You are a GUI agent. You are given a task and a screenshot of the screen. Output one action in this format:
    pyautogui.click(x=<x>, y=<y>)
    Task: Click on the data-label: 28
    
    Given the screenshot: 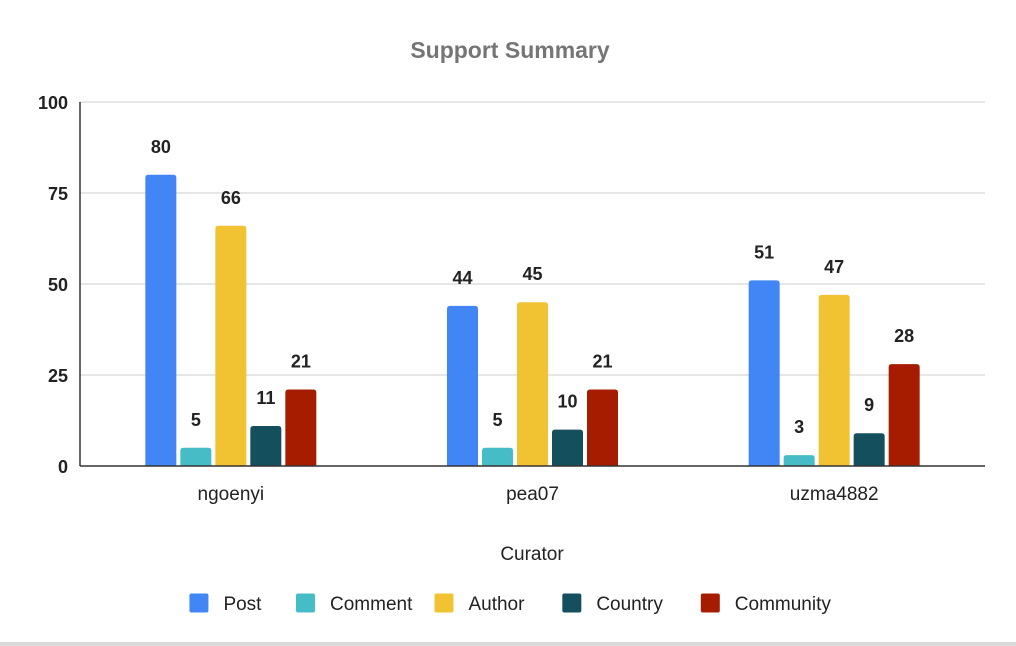 What is the action you would take?
    pyautogui.click(x=904, y=336)
    